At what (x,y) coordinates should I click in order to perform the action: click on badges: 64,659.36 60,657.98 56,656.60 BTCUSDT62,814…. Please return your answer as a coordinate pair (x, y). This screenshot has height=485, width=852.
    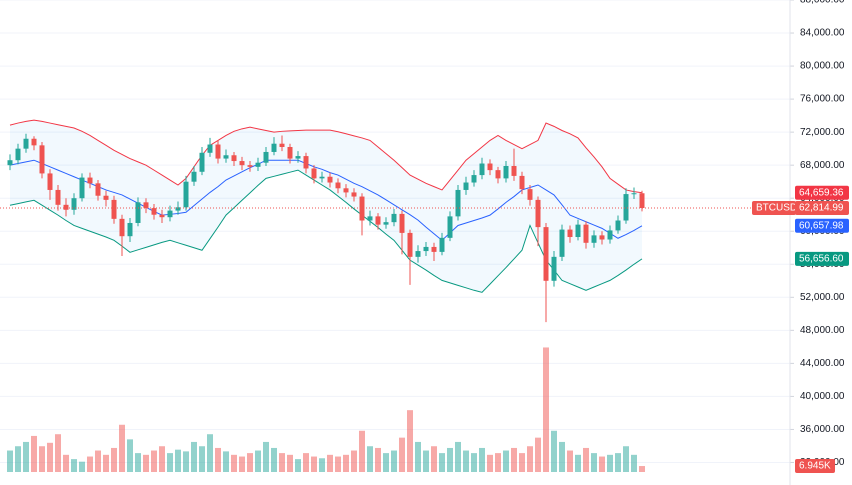
    Looking at the image, I should click on (800, 329).